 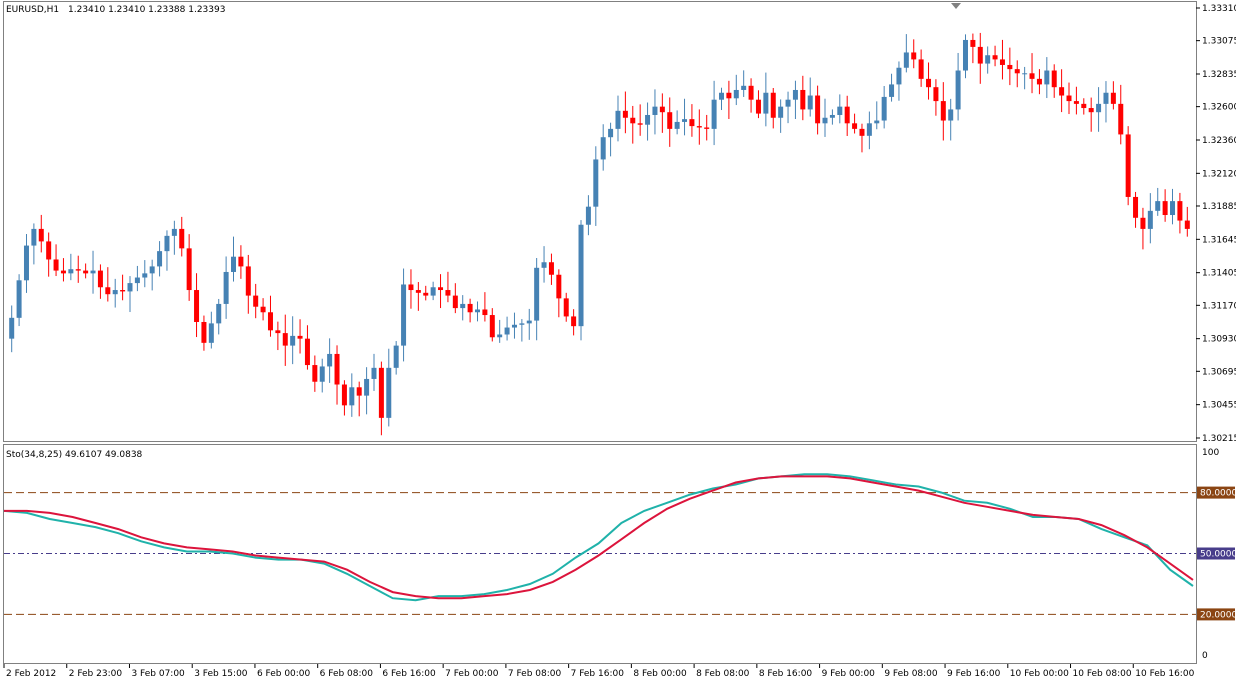 I want to click on price-tick-label: 1.30455, so click(x=1219, y=406).